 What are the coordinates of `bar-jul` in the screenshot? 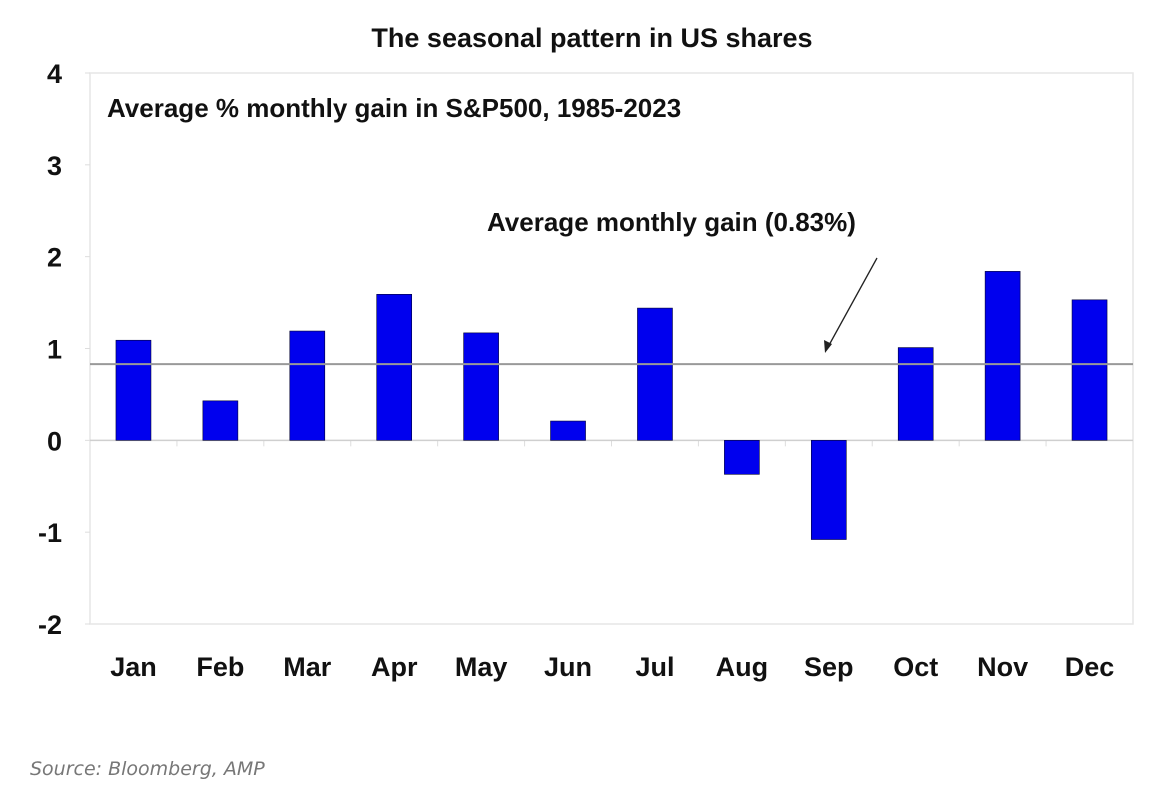 It's located at (655, 374).